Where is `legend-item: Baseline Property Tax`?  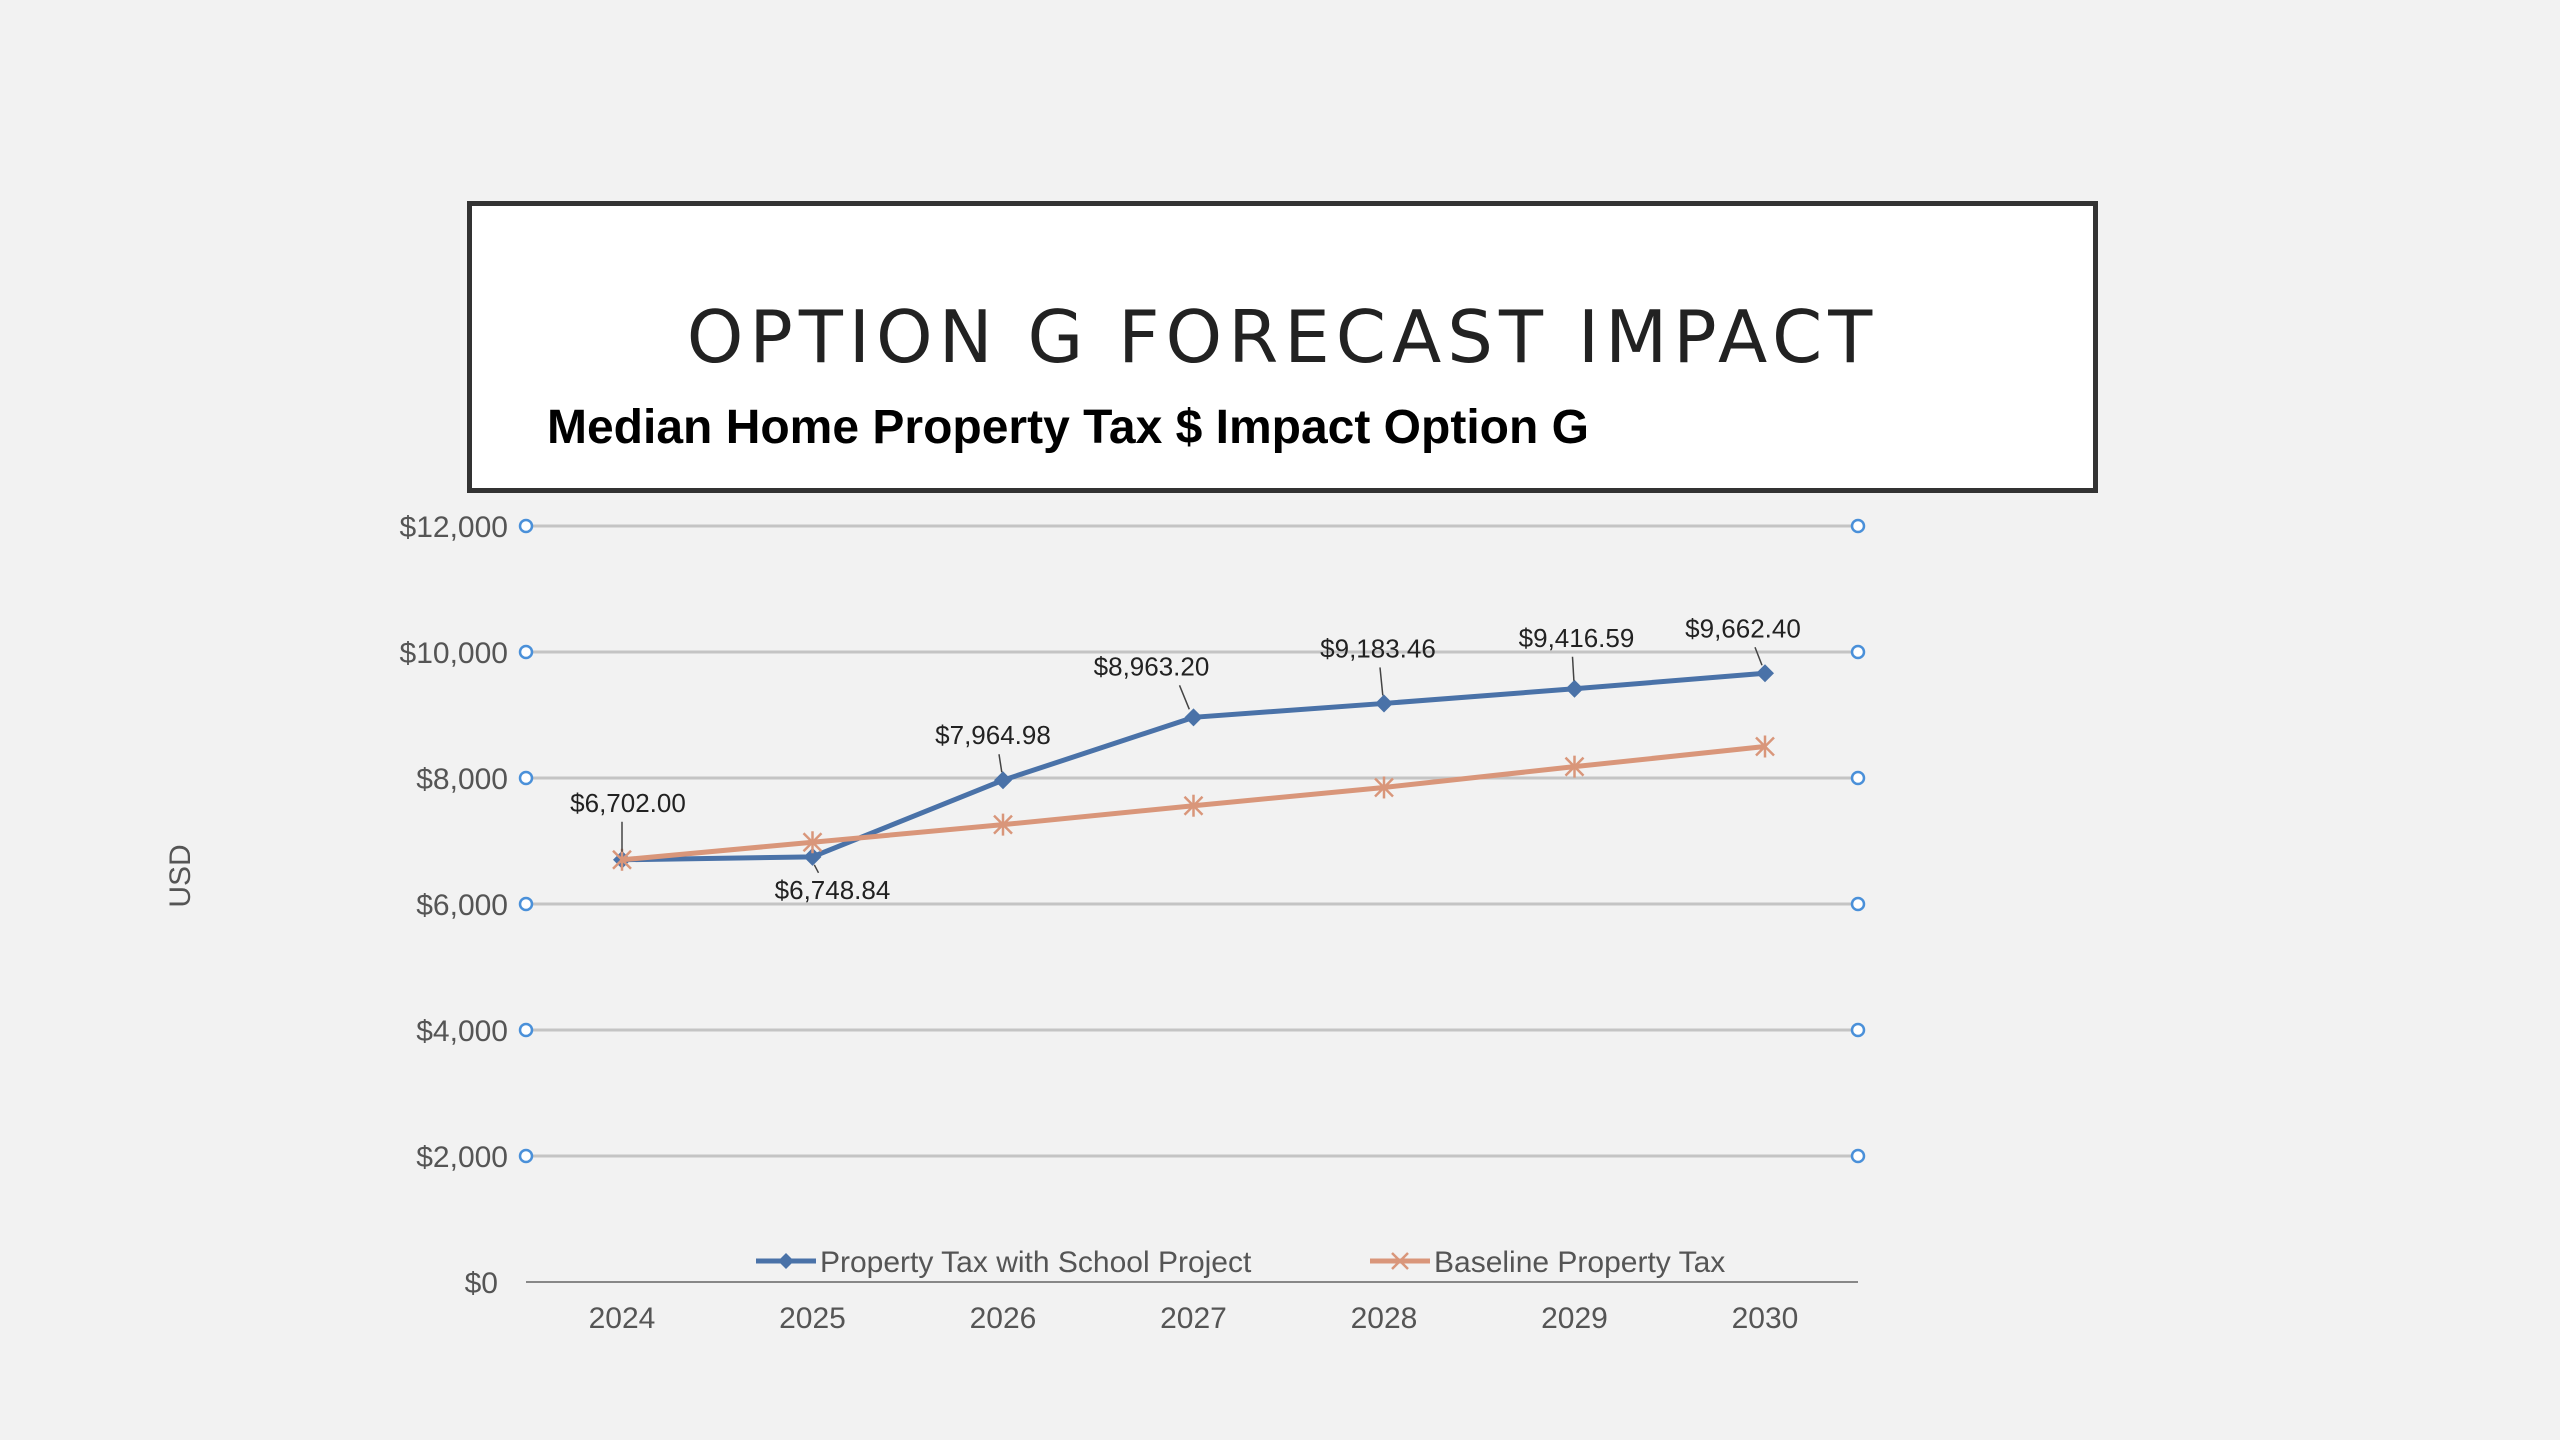
legend-item: Baseline Property Tax is located at coordinates (1547, 1262).